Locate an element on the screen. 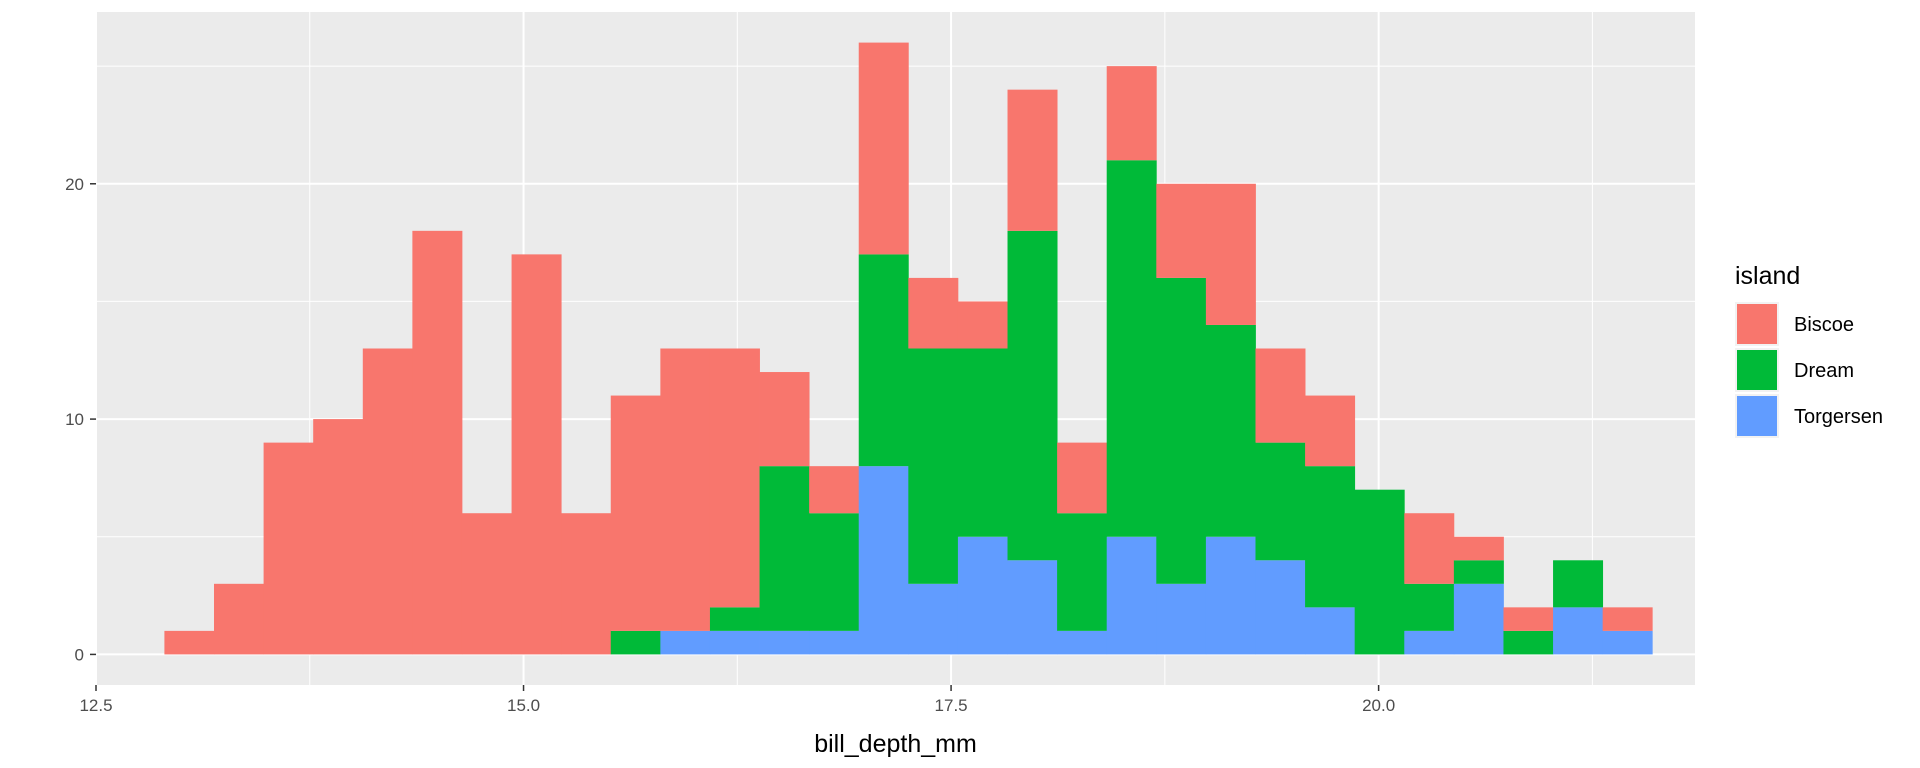 This screenshot has width=1920, height=768. x-axis: 12.5 15.0 17.5 20.0 is located at coordinates (737, 700).